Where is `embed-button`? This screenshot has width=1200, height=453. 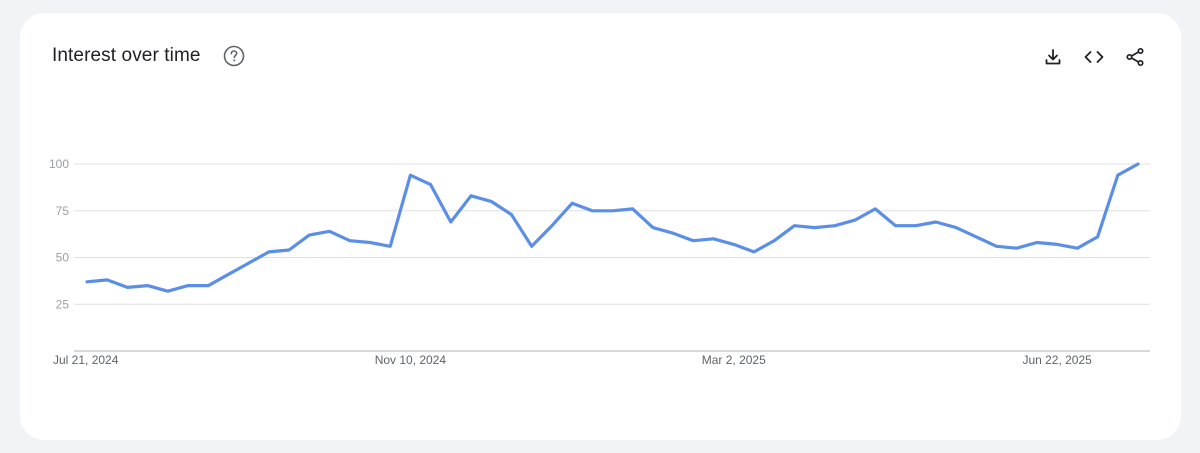 embed-button is located at coordinates (1094, 57).